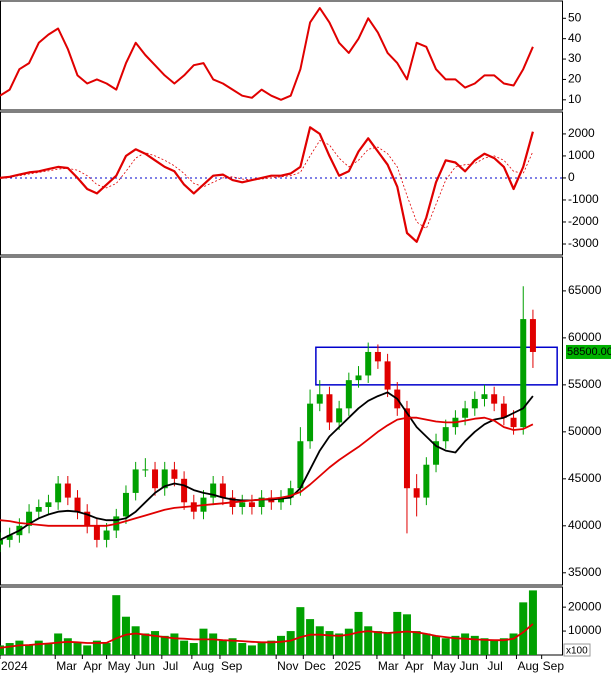 The image size is (611, 674). I want to click on x-tick-label: 2024, so click(14, 666).